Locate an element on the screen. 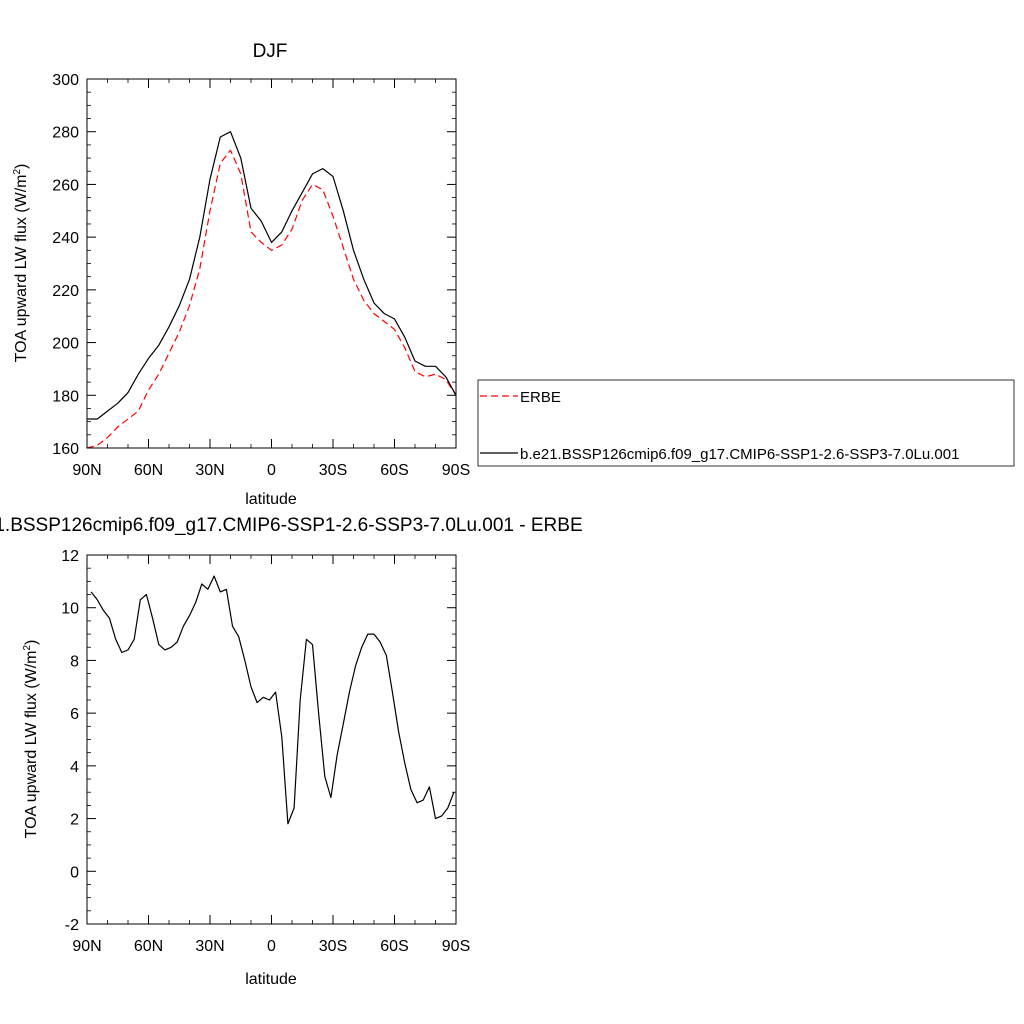  top-y-tick-label: 160 is located at coordinates (65, 449).